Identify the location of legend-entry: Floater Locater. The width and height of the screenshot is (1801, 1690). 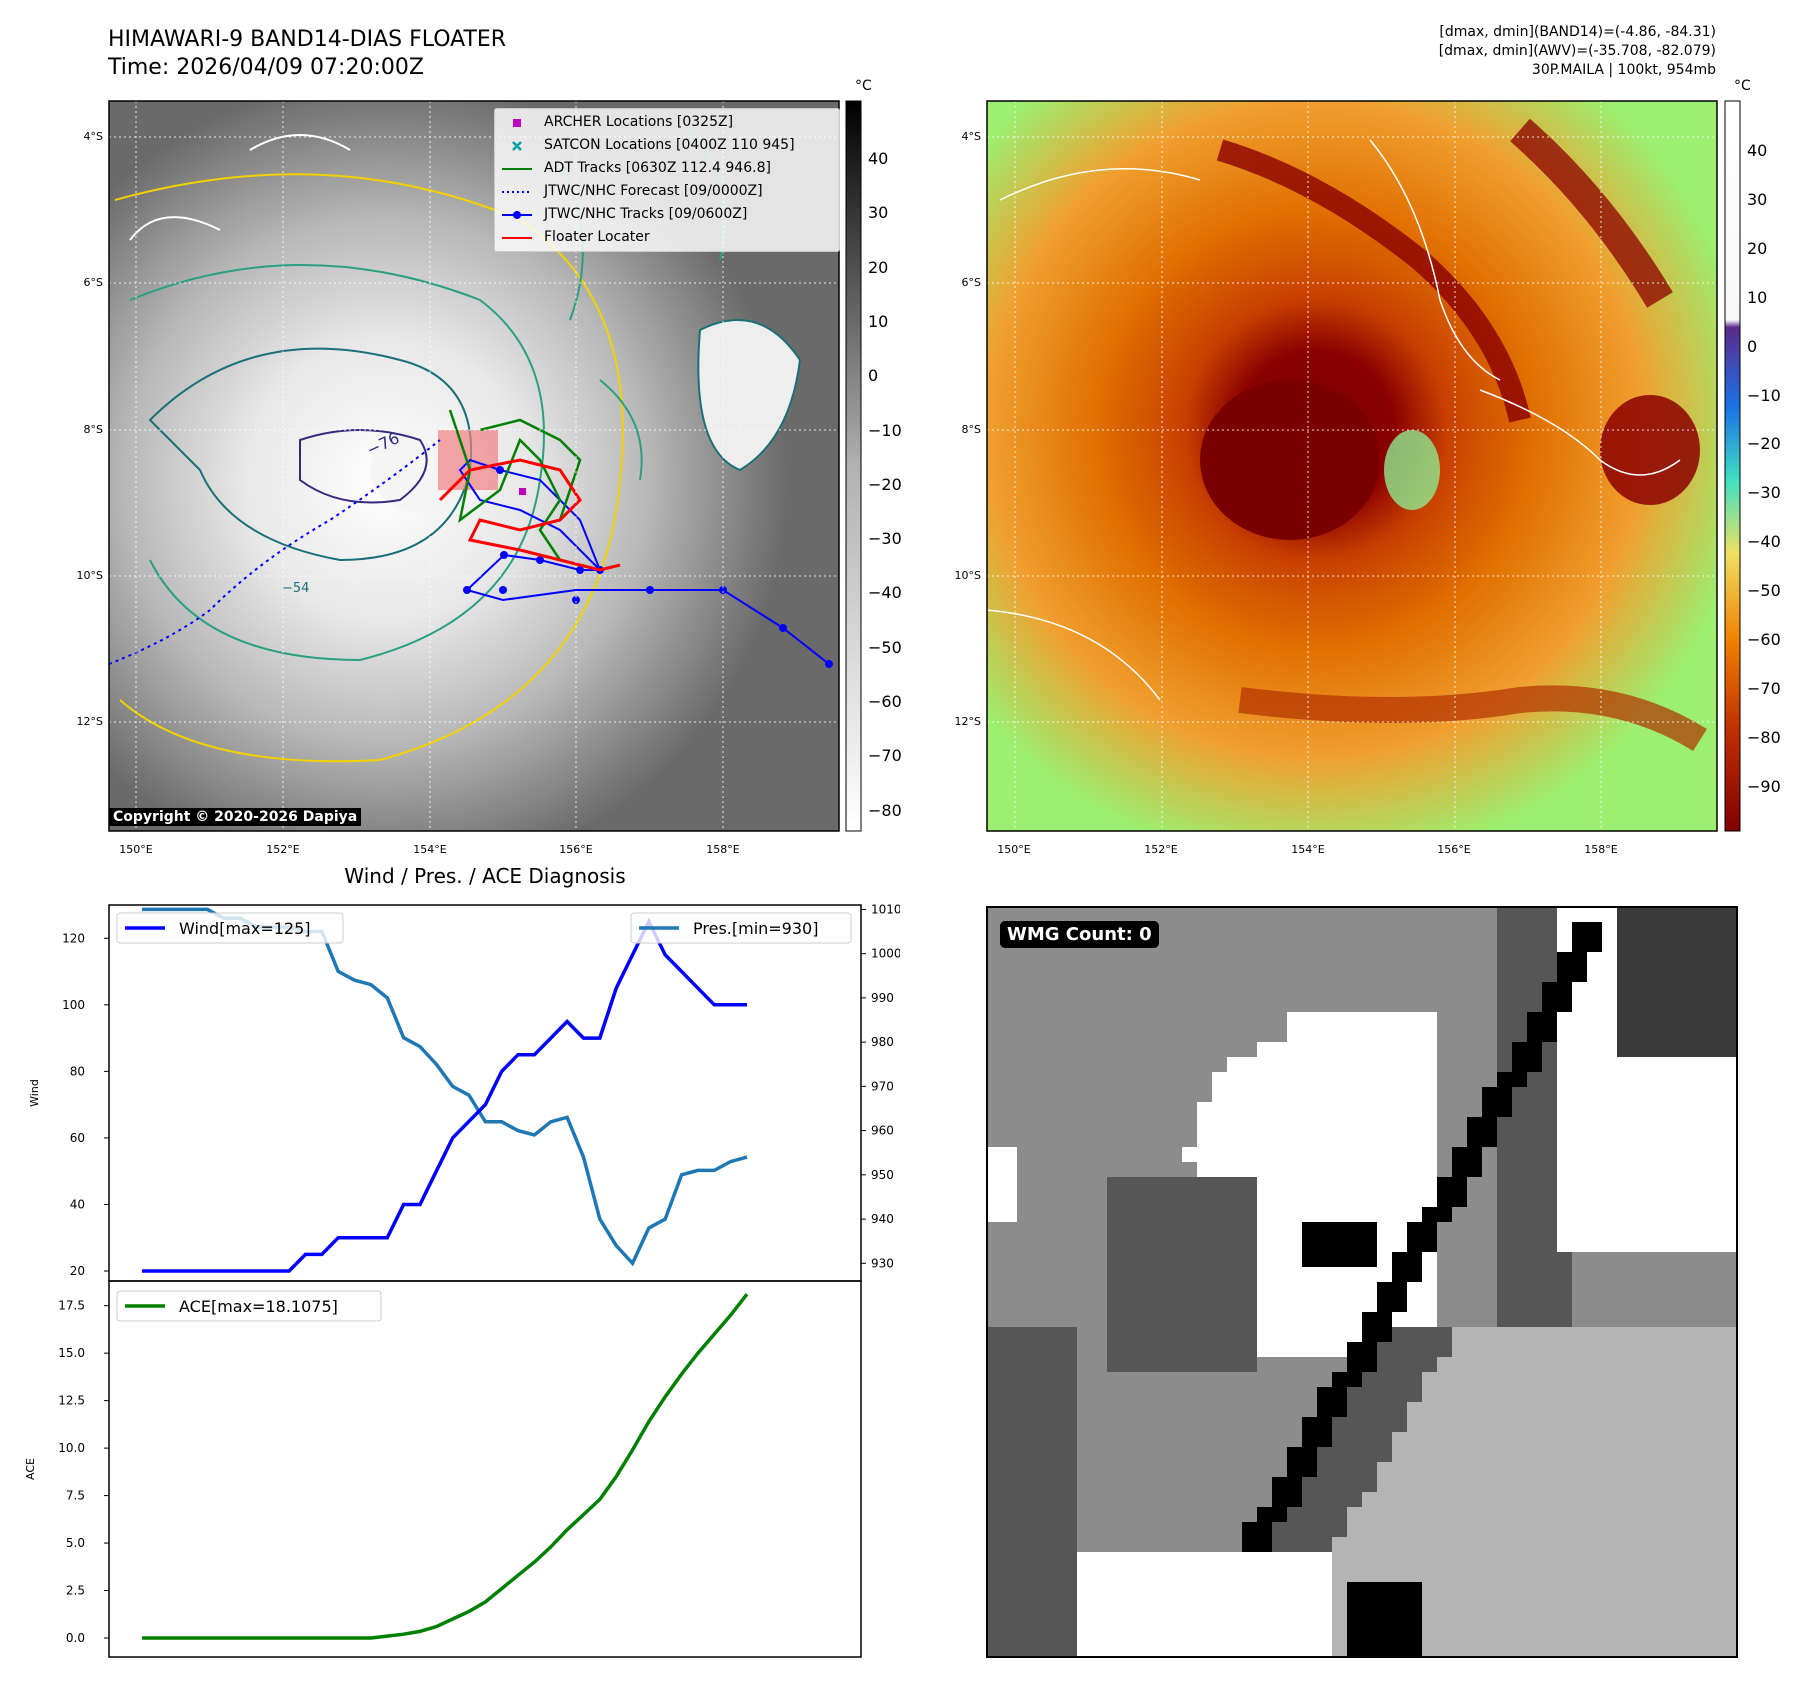
(670, 238).